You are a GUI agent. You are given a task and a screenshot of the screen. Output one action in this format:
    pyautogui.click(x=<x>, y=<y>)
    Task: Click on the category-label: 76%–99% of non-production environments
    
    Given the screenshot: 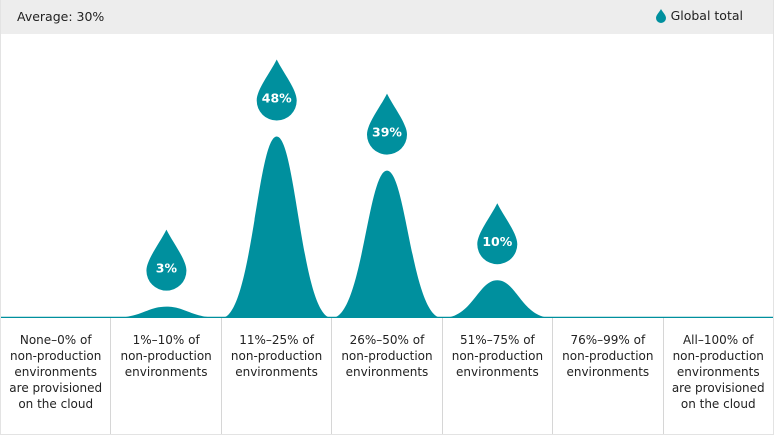 What is the action you would take?
    pyautogui.click(x=607, y=376)
    